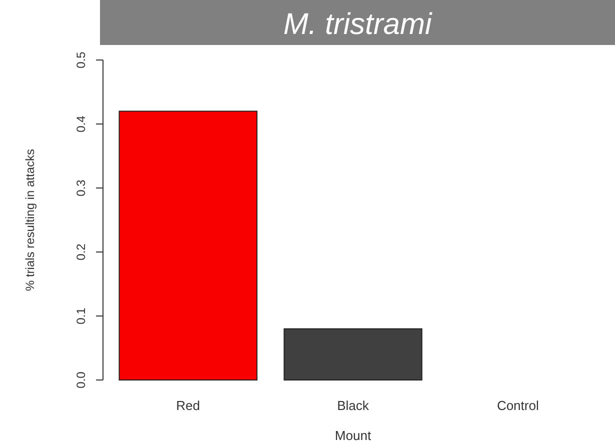 Image resolution: width=615 pixels, height=448 pixels. I want to click on y-tick-label: 0.3, so click(81, 187).